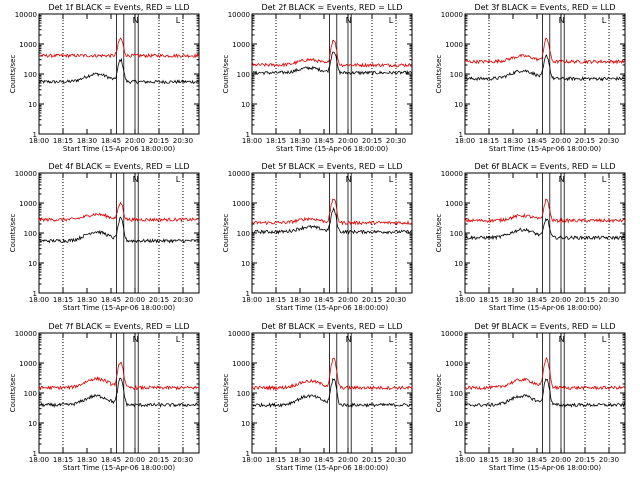  What do you see at coordinates (331, 166) in the screenshot?
I see `panel-title: Det 5f BLACK = Events, RED = LLD` at bounding box center [331, 166].